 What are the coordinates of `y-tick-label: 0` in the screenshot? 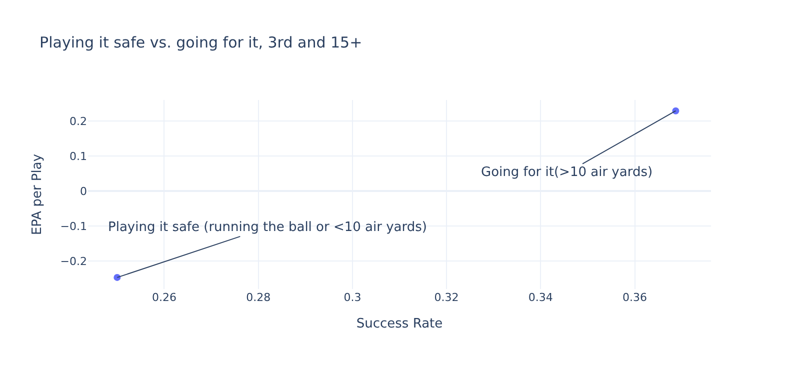 It's located at (83, 191).